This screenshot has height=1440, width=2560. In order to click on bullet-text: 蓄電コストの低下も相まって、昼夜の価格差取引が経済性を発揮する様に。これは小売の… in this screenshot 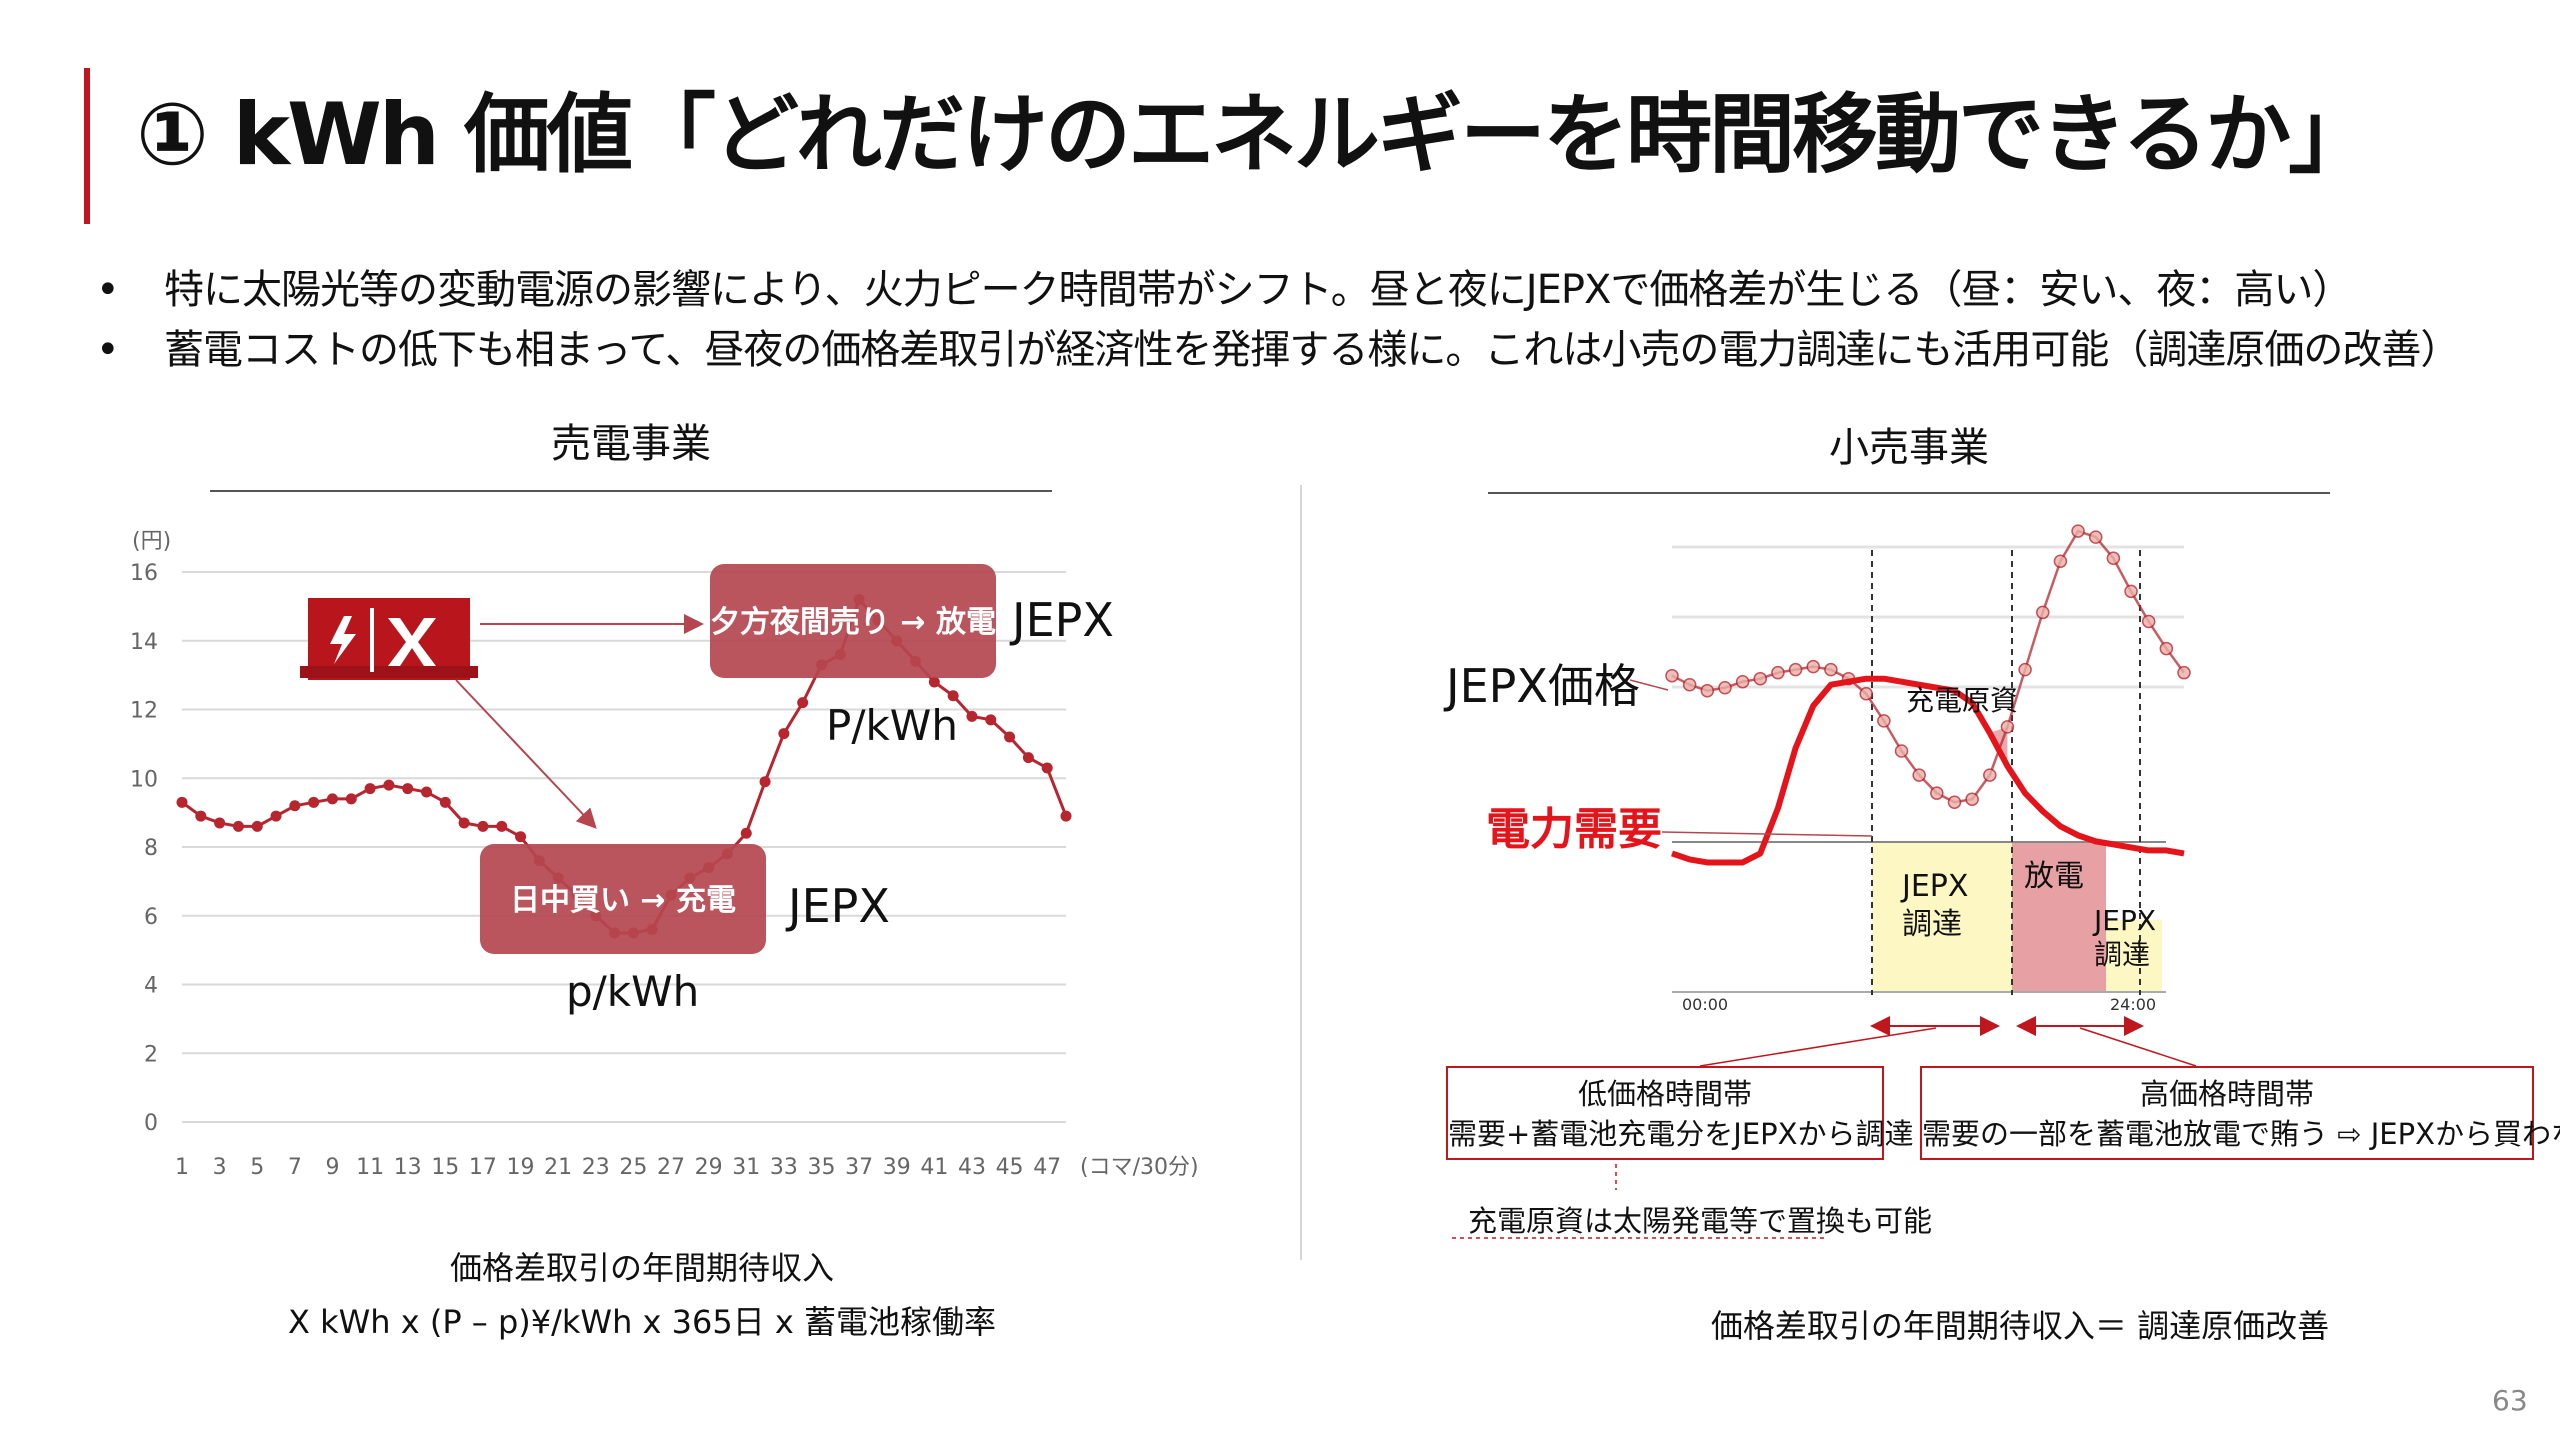, I will do `click(1312, 350)`.